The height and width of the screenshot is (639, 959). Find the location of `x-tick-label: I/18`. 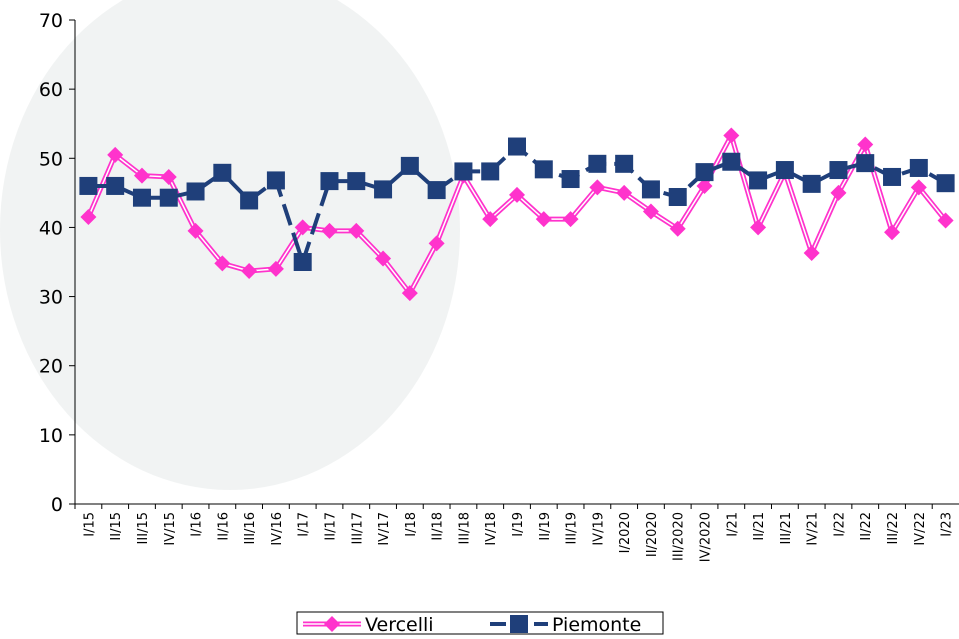

x-tick-label: I/18 is located at coordinates (411, 524).